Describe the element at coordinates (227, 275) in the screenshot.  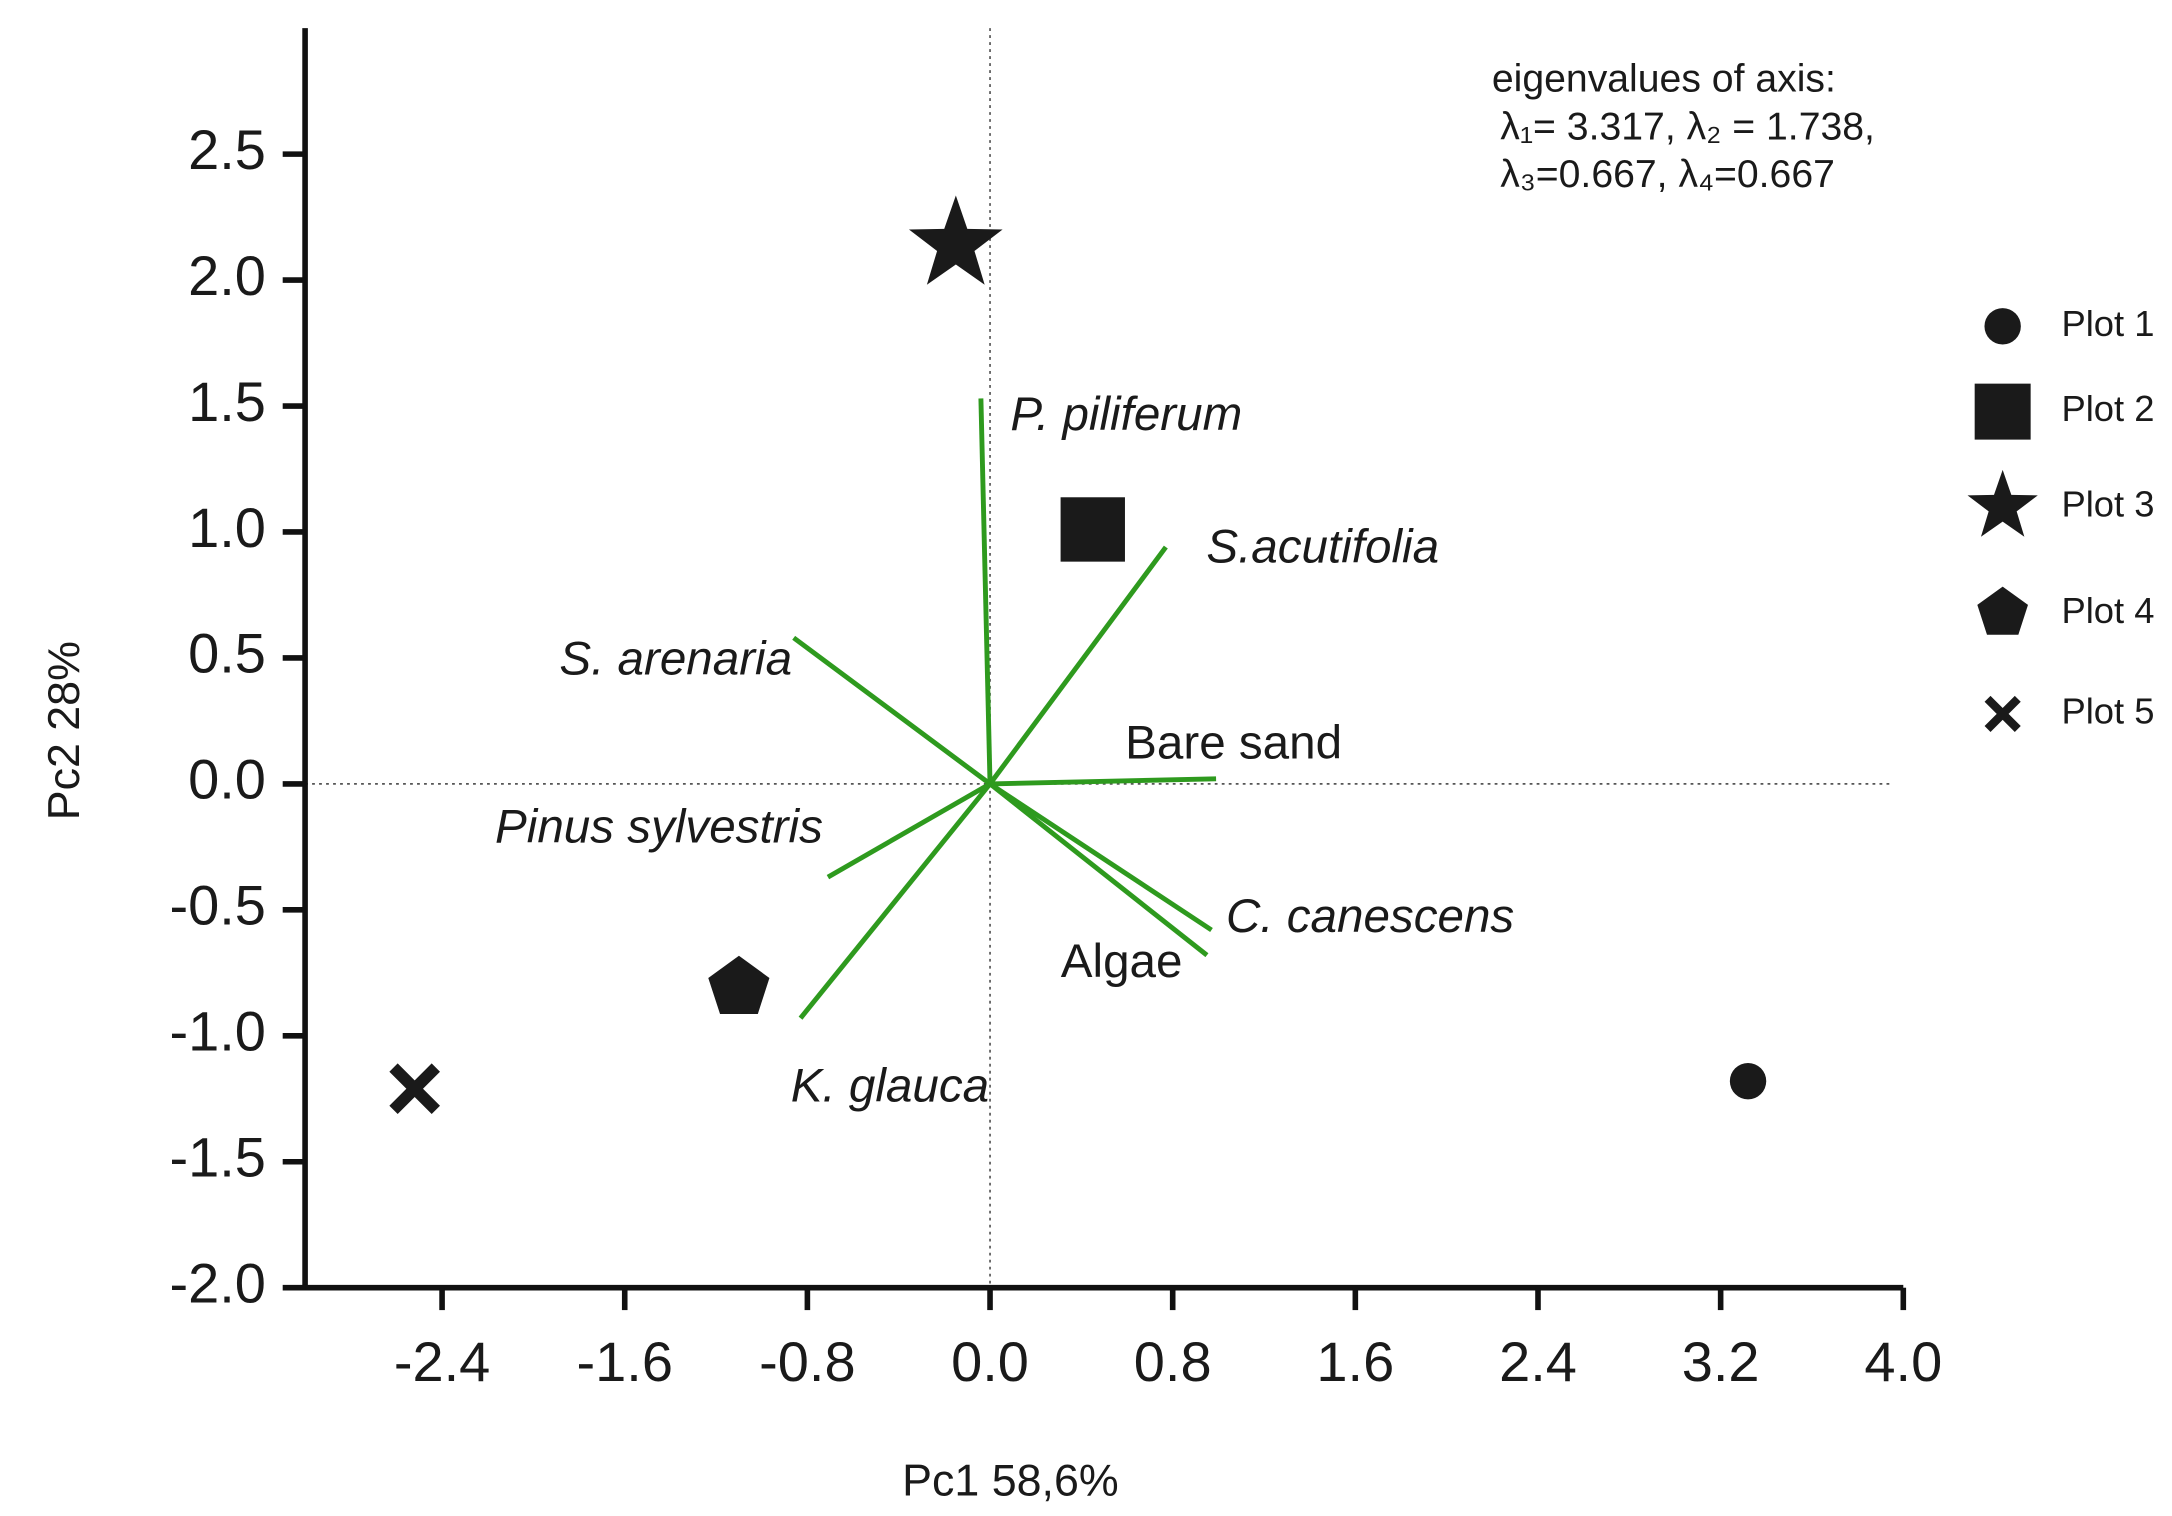
I see `y-tick-label: 2.0` at that location.